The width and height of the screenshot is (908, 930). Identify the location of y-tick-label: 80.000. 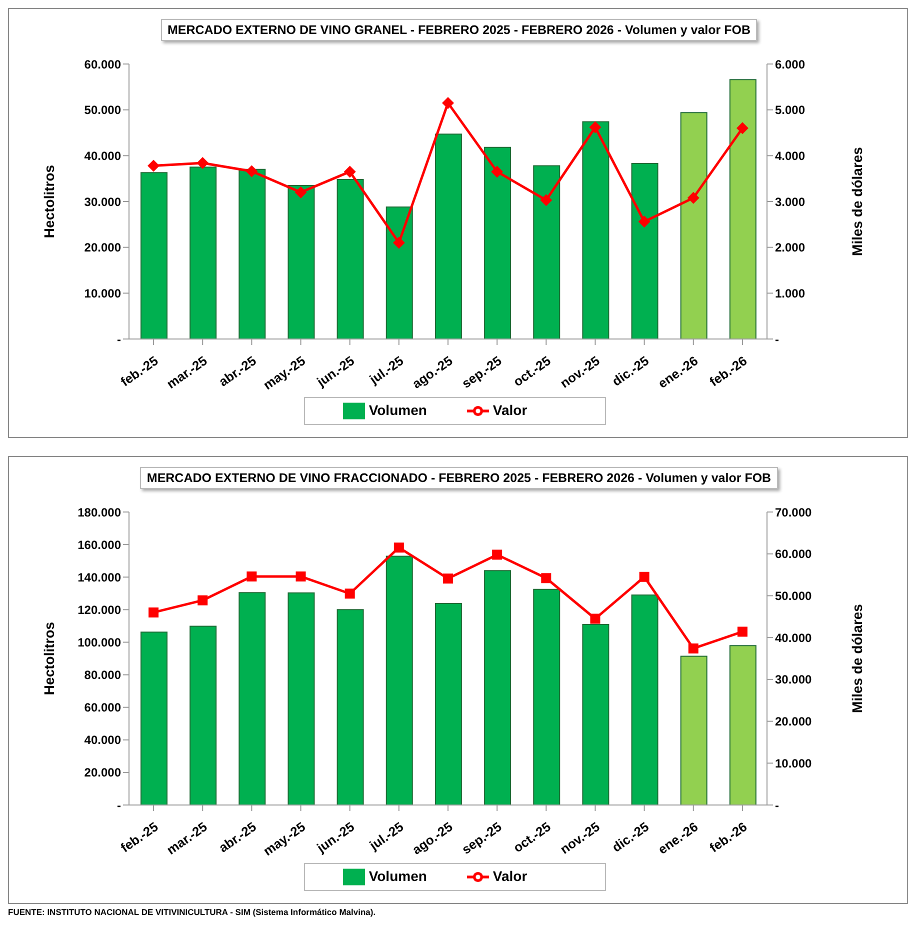
(103, 675).